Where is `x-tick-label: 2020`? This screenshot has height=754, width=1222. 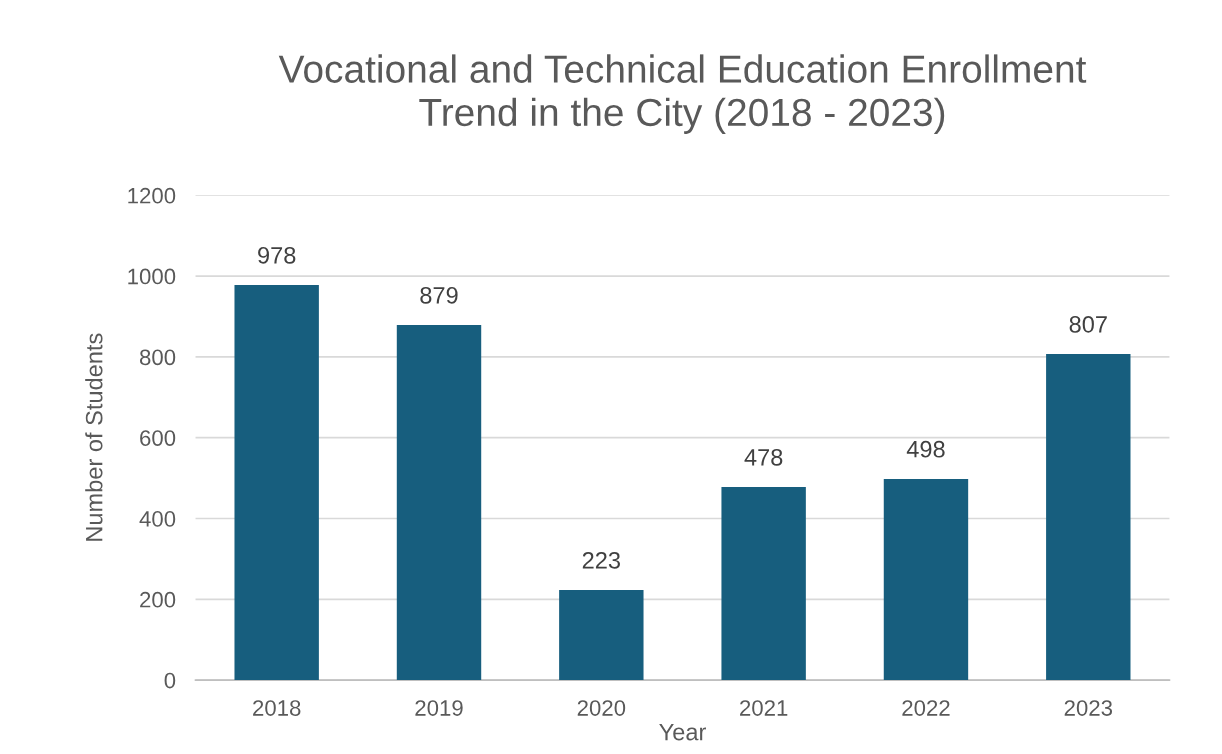
x-tick-label: 2020 is located at coordinates (601, 708).